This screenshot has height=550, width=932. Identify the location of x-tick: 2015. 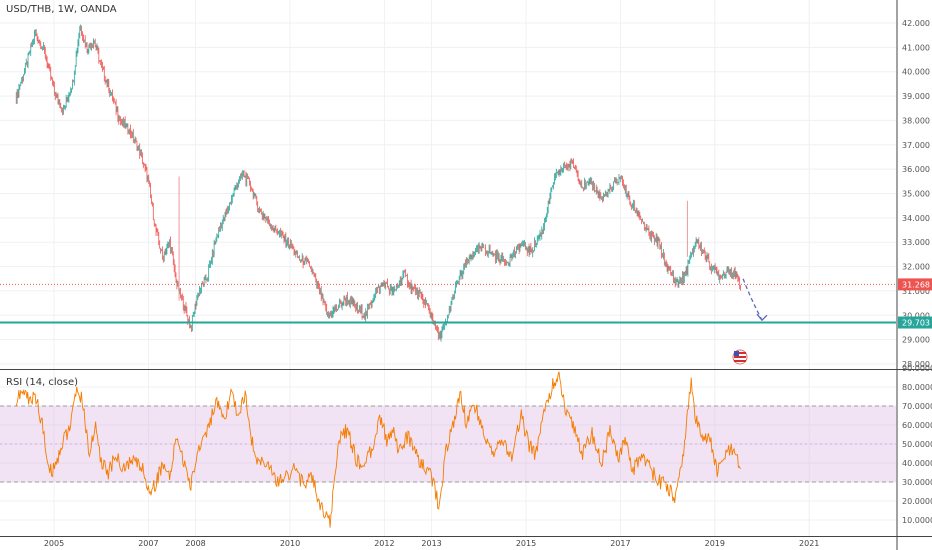
(526, 543).